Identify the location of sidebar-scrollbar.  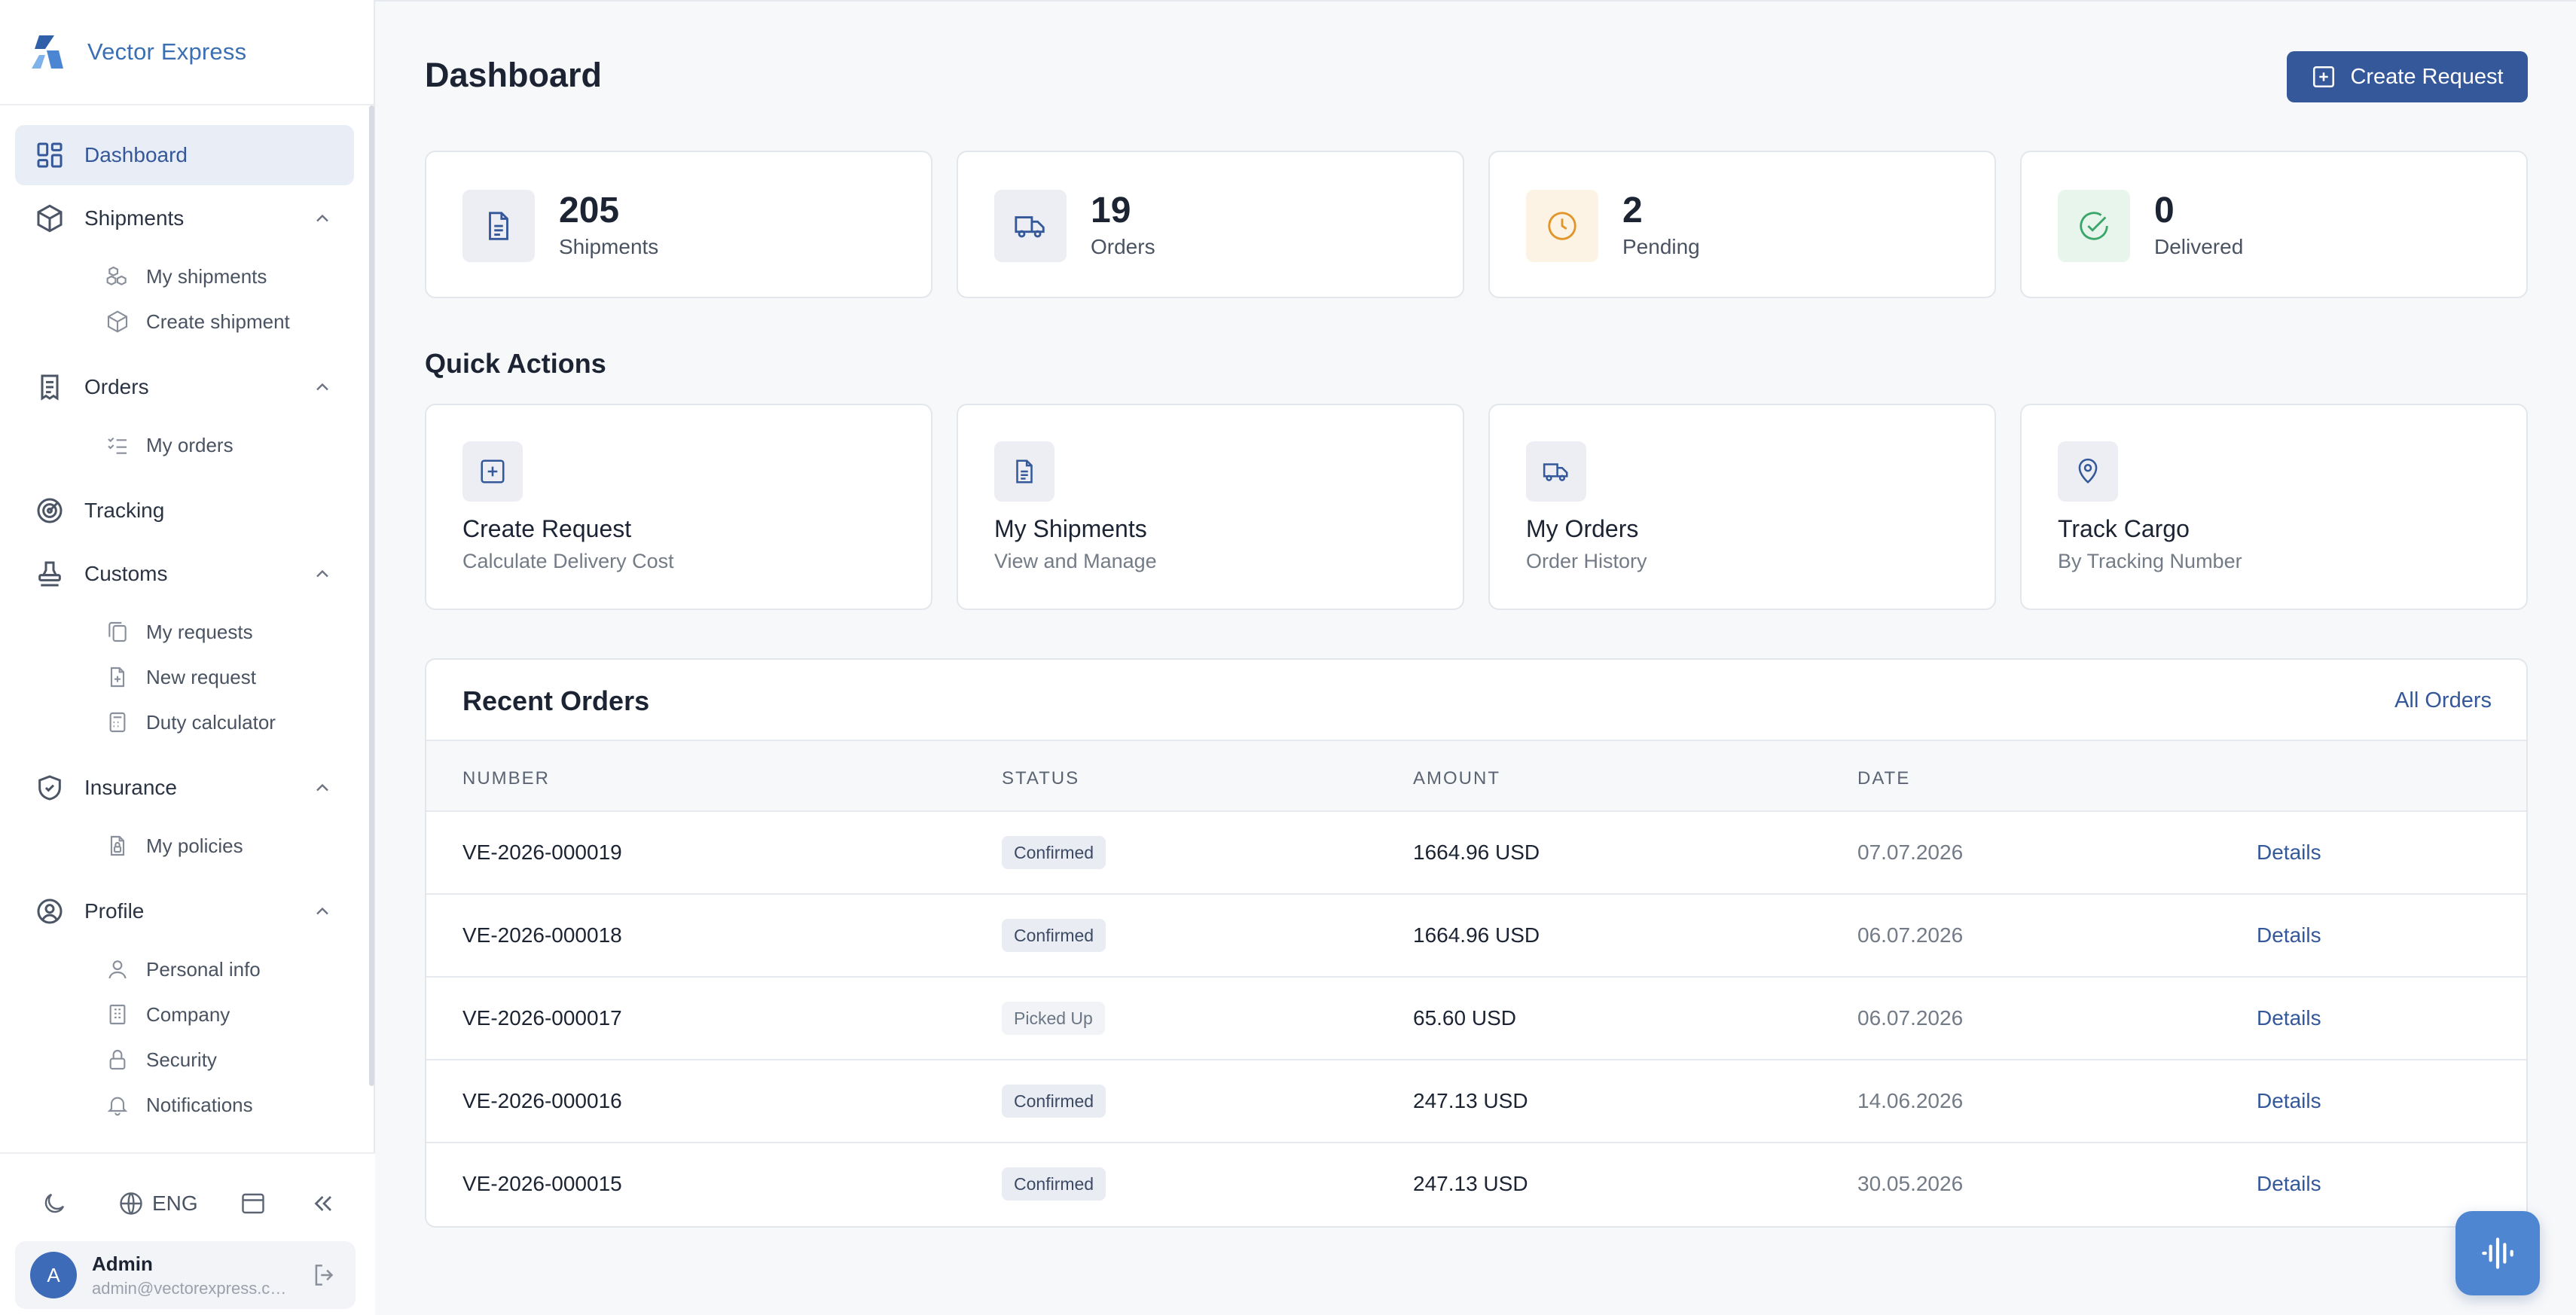
(372, 595).